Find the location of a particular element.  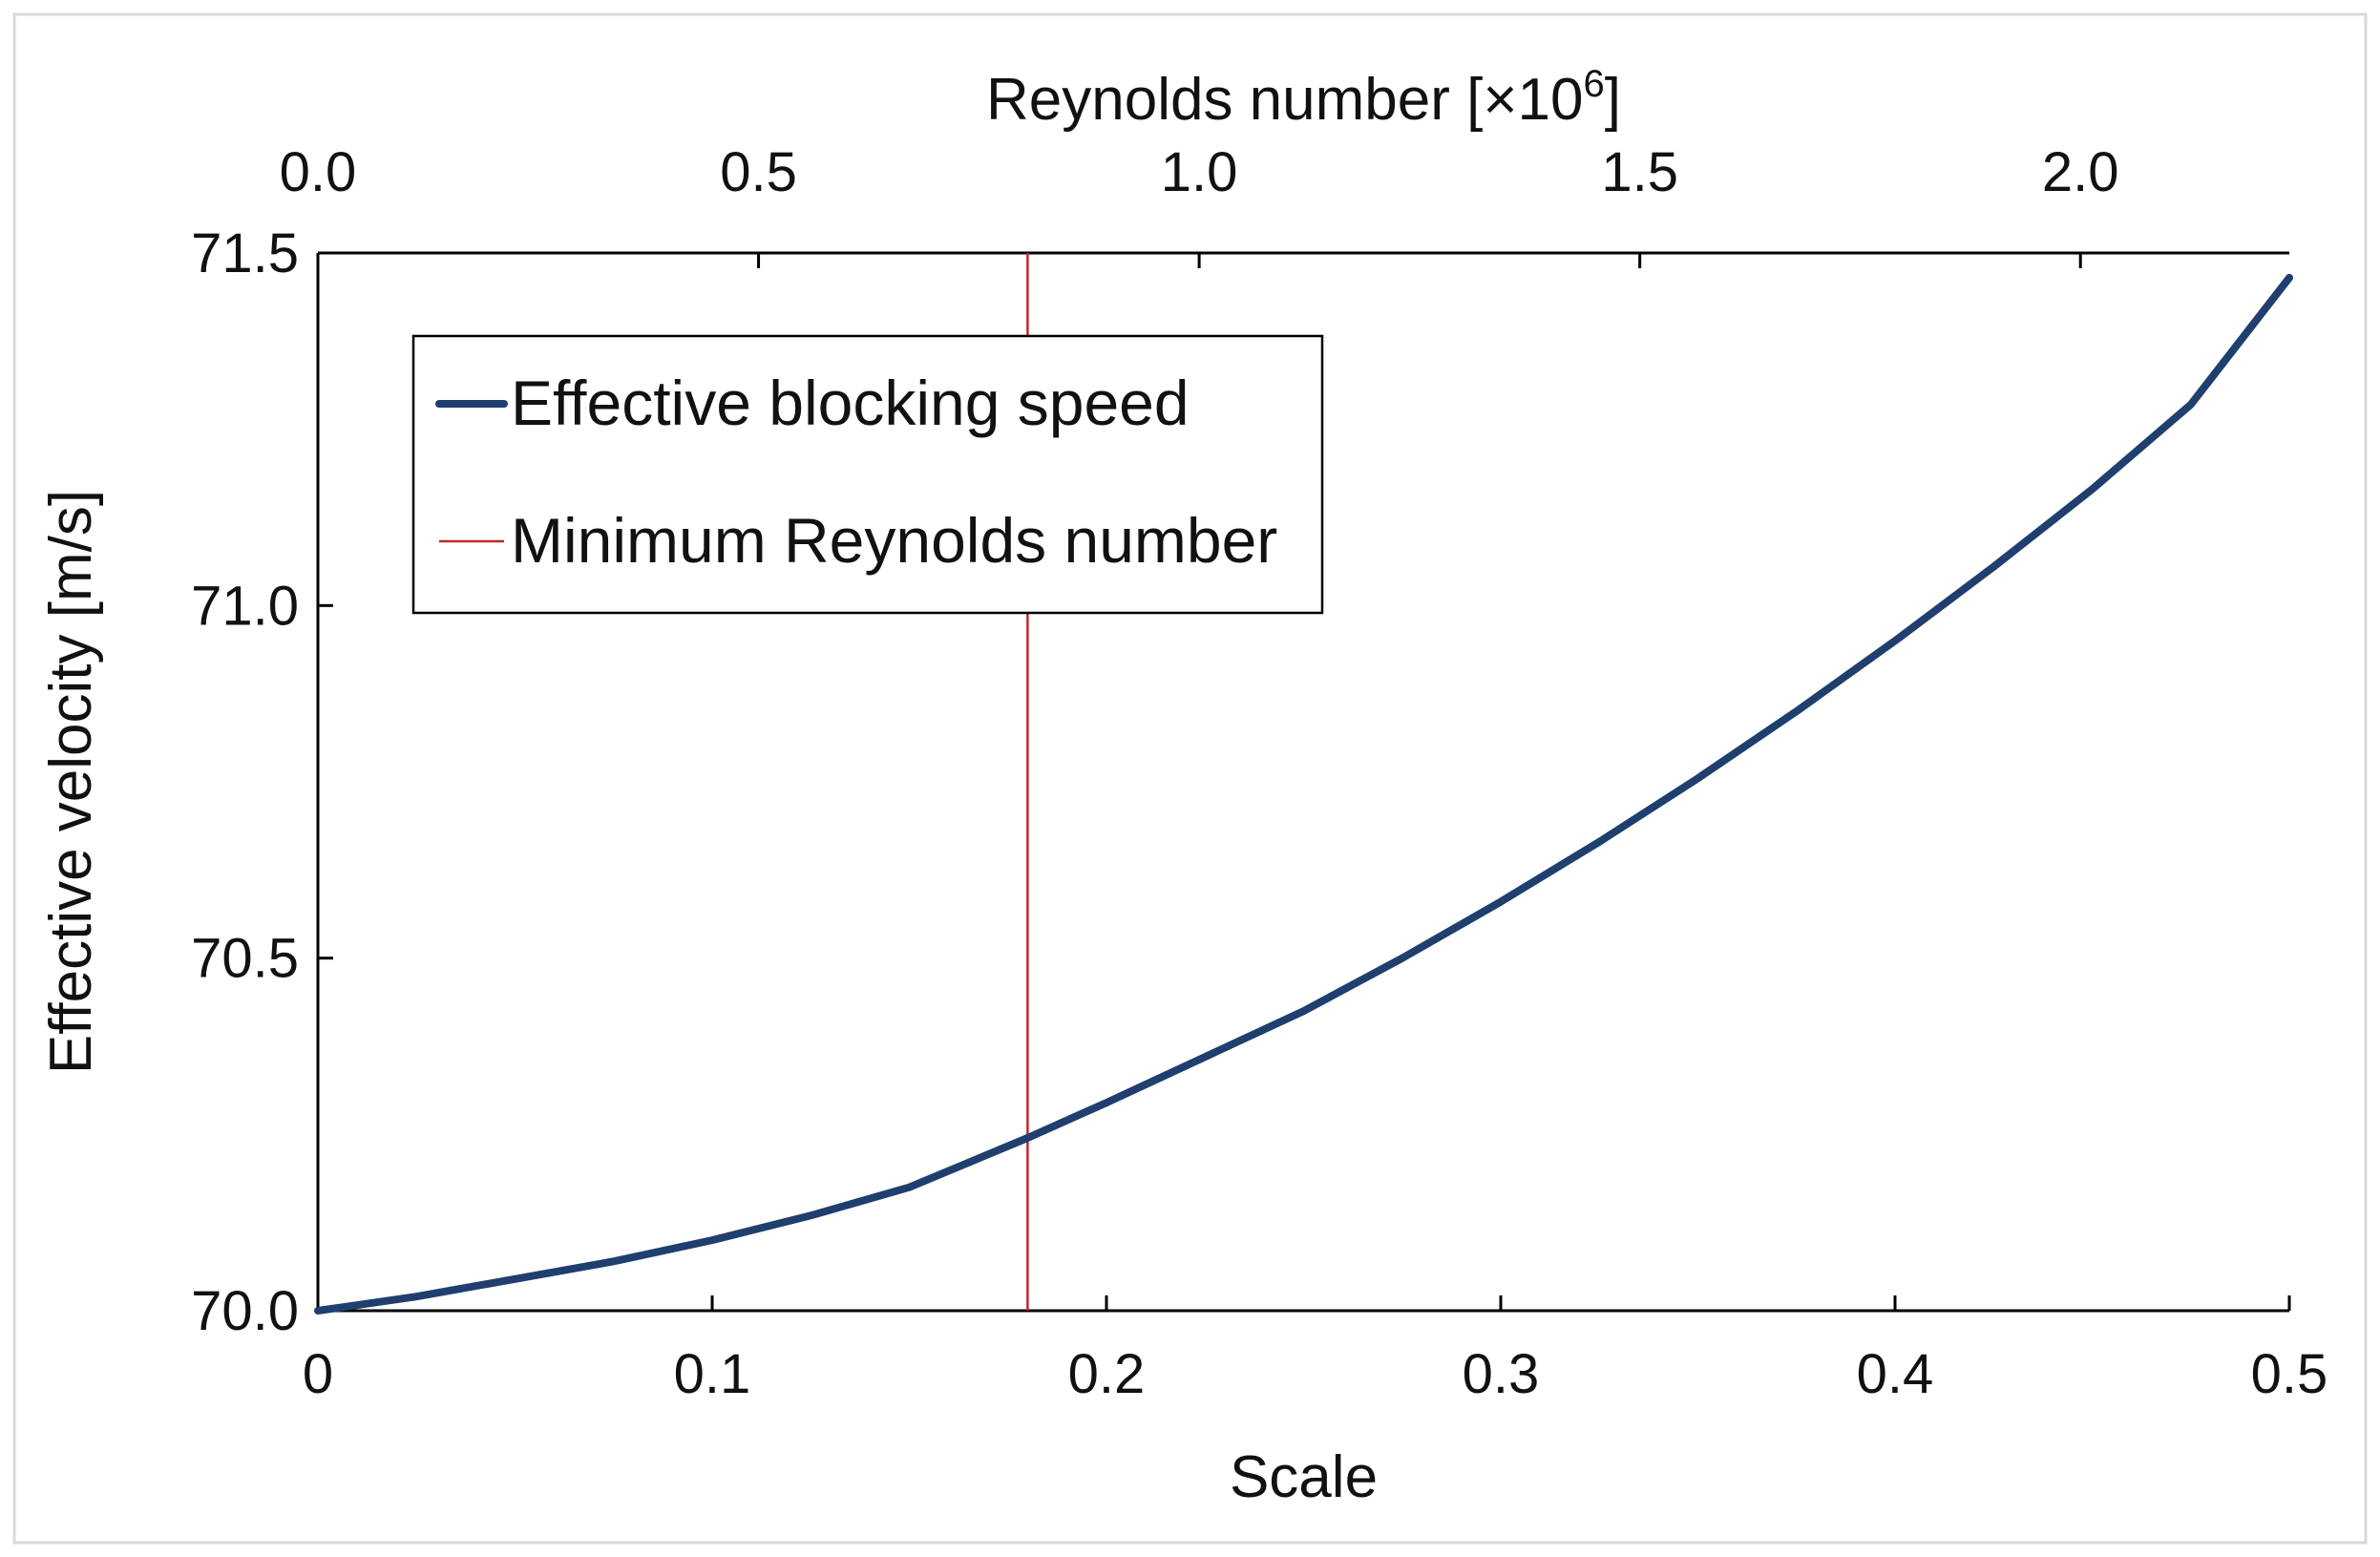

x-tick-label: 0.2 is located at coordinates (1107, 1374).